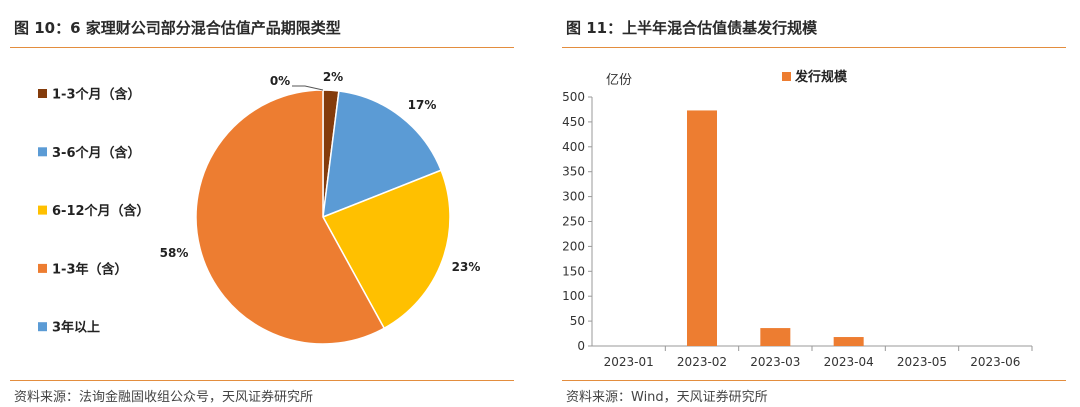 The width and height of the screenshot is (1080, 407). What do you see at coordinates (308, 88) in the screenshot?
I see `pie-leader-line` at bounding box center [308, 88].